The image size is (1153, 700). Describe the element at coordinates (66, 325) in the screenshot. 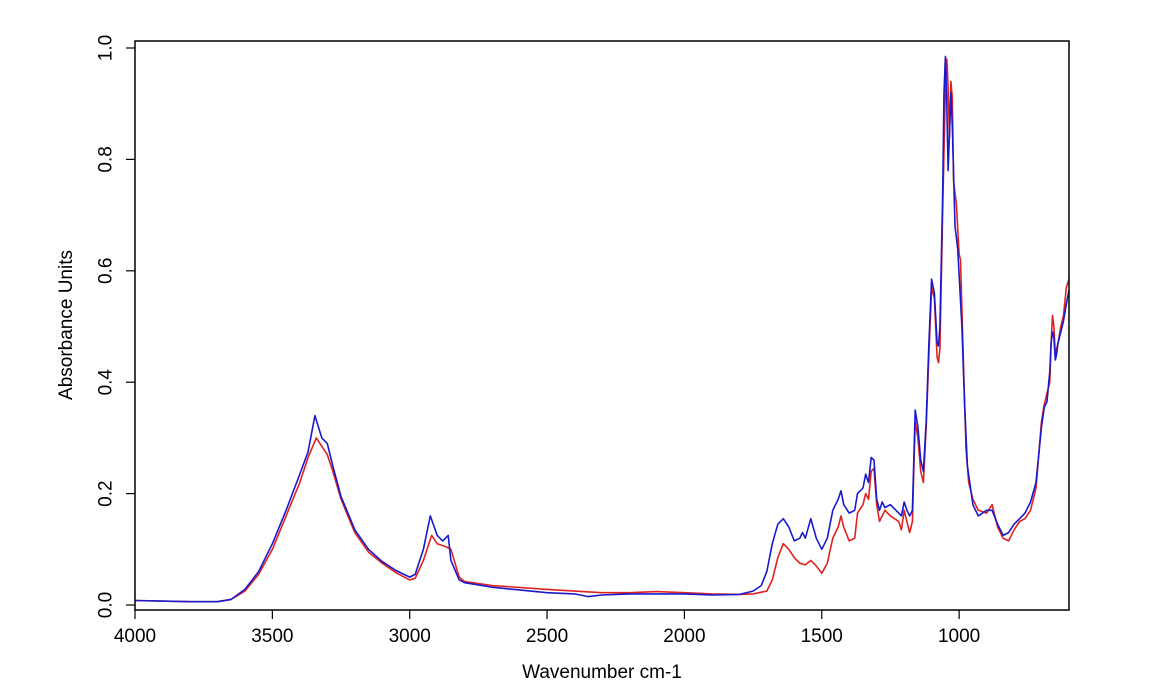

I see `y-axis-title: Absorbance Units` at that location.